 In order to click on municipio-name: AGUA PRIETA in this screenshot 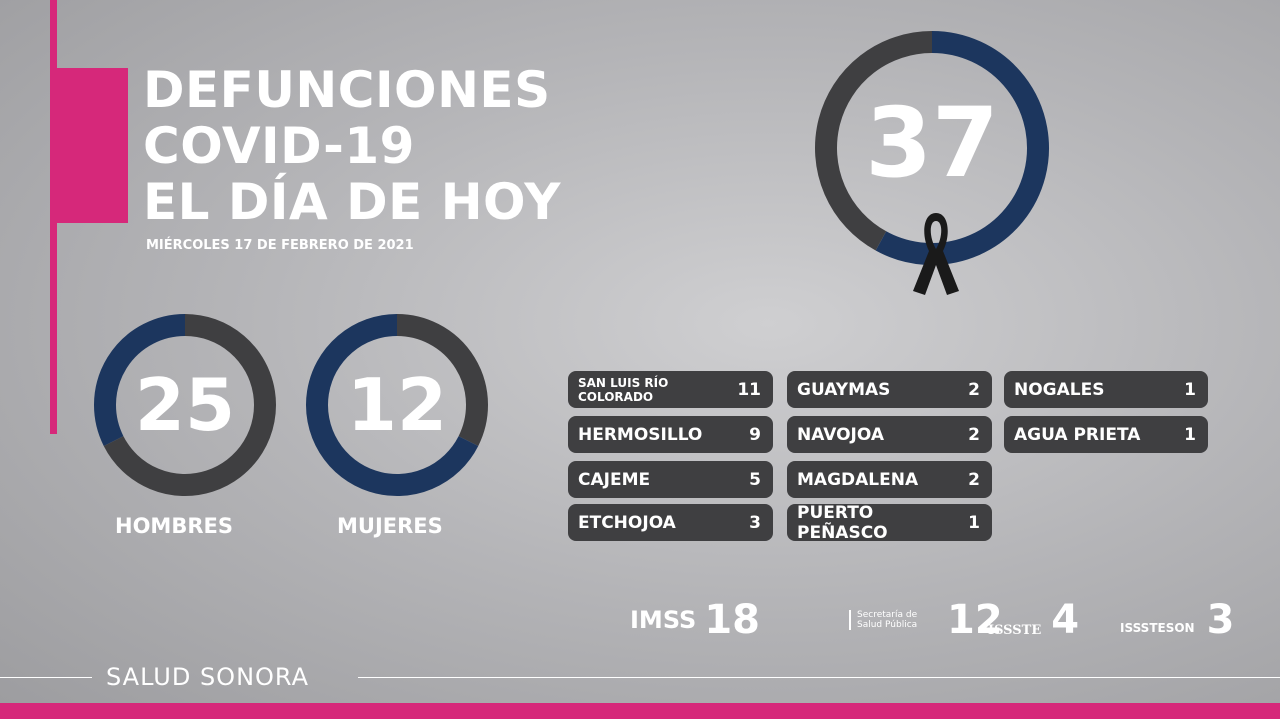, I will do `click(1077, 434)`.